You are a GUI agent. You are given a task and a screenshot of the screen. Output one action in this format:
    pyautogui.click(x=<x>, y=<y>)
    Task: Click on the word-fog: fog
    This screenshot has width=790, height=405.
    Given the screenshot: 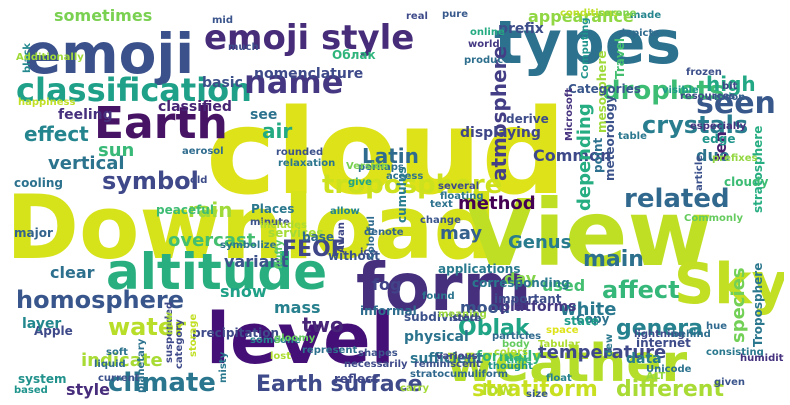 What is the action you would take?
    pyautogui.click(x=386, y=284)
    